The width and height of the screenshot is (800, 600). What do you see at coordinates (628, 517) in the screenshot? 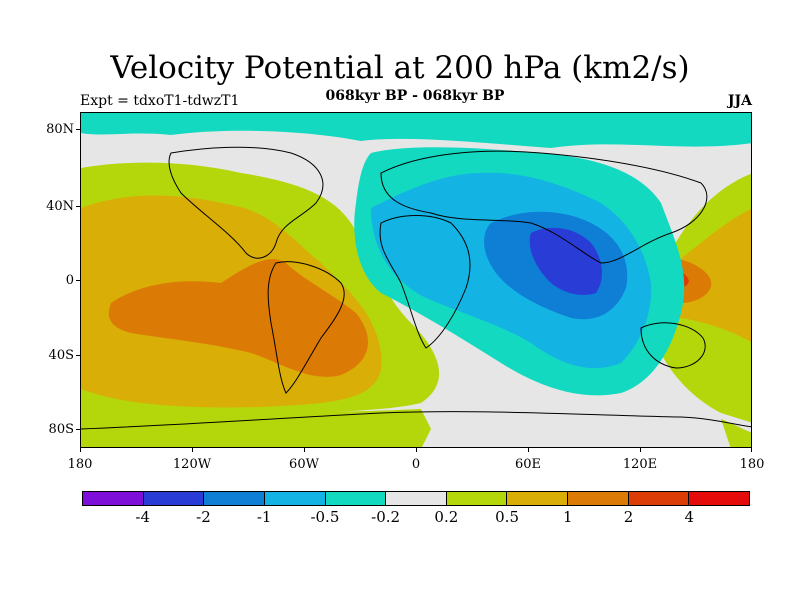
I see `colorbar-label: 2` at bounding box center [628, 517].